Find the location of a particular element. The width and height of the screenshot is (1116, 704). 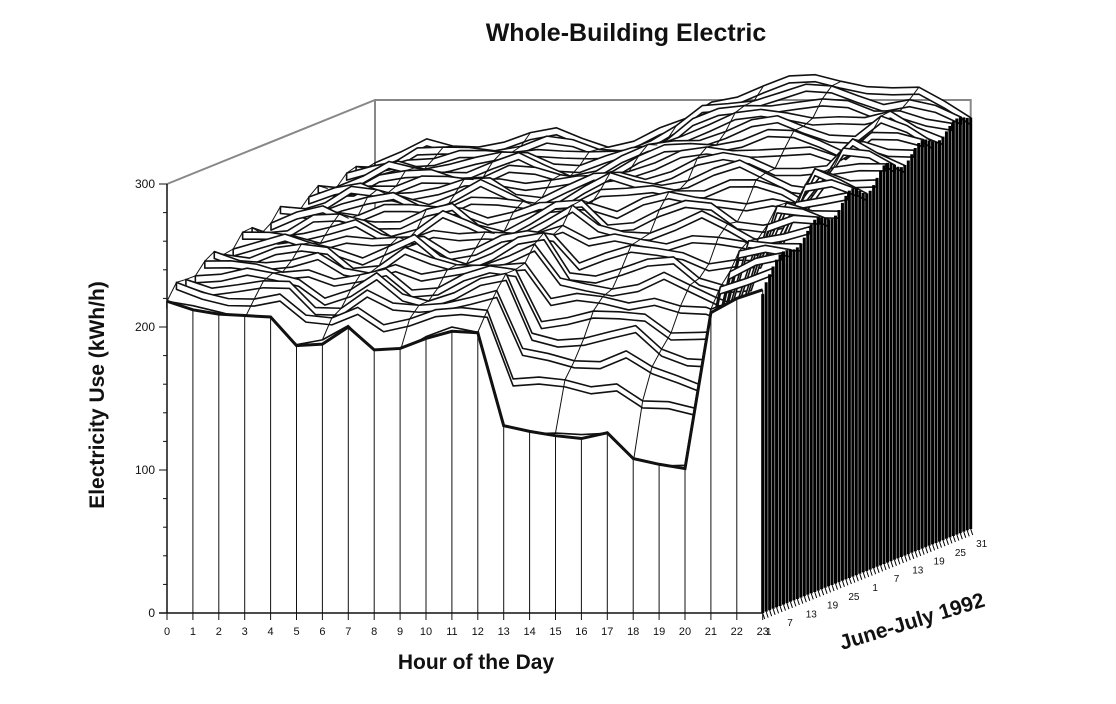

x-tick-label: 5 is located at coordinates (296, 632).